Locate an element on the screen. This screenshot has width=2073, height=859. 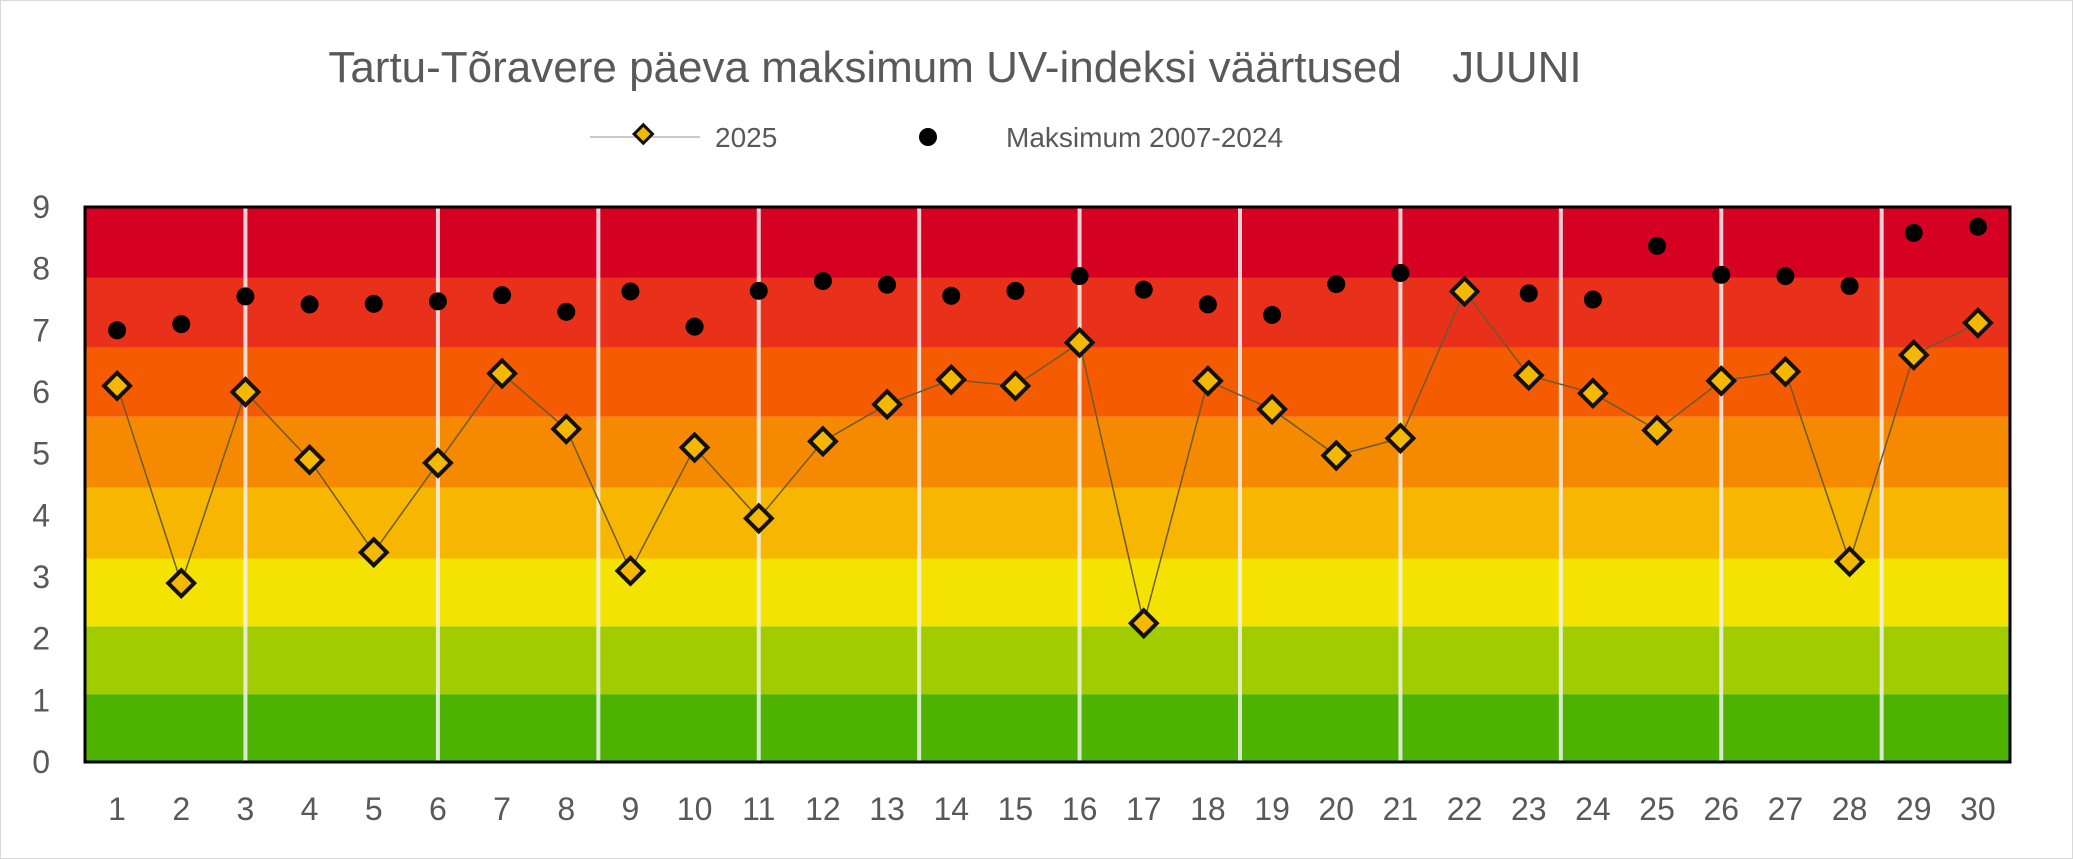
y-tick-label: 0 is located at coordinates (41, 762).